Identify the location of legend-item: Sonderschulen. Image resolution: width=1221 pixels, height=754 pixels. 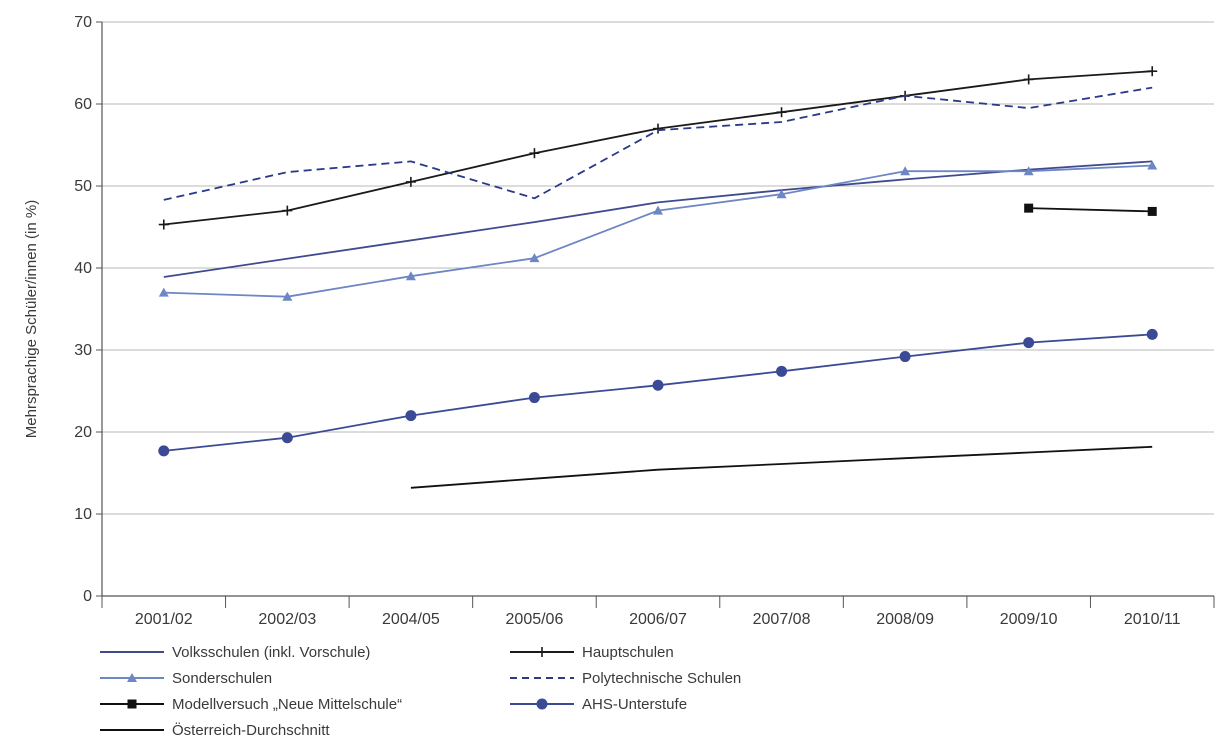
(186, 678).